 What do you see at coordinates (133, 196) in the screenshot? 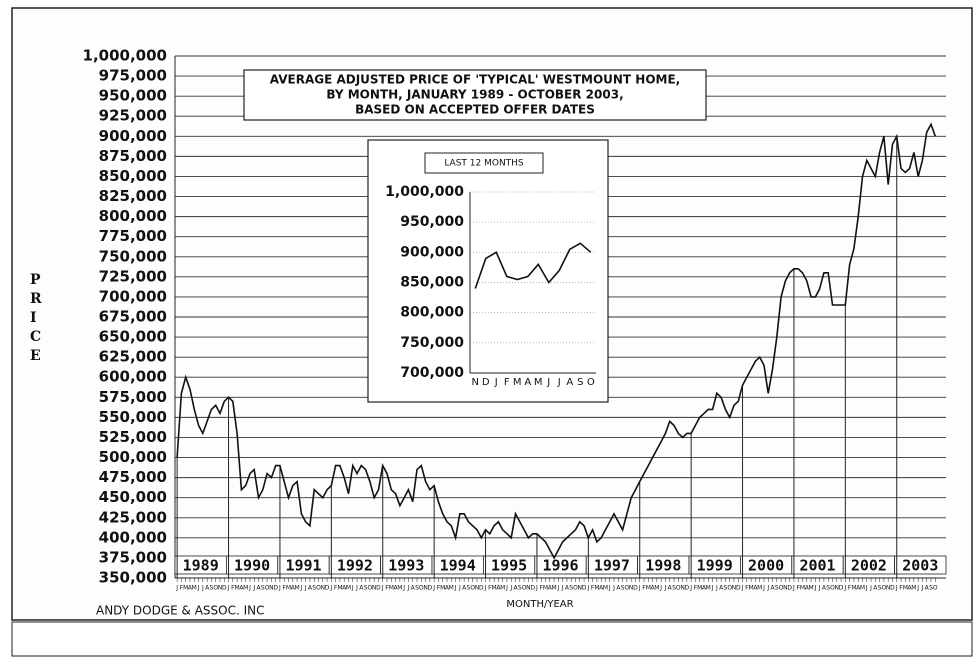
I see `y-tick-label: 825,000` at bounding box center [133, 196].